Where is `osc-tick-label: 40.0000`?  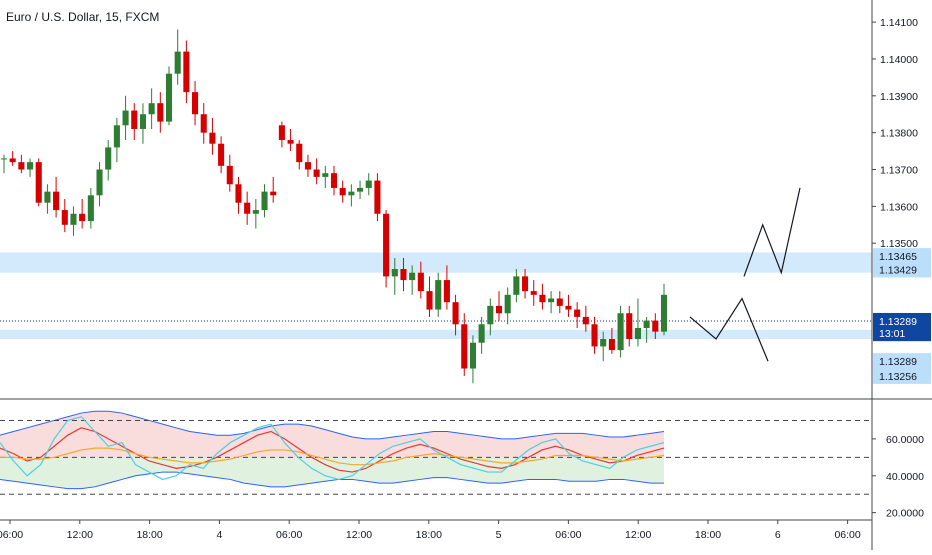
osc-tick-label: 40.0000 is located at coordinates (905, 477).